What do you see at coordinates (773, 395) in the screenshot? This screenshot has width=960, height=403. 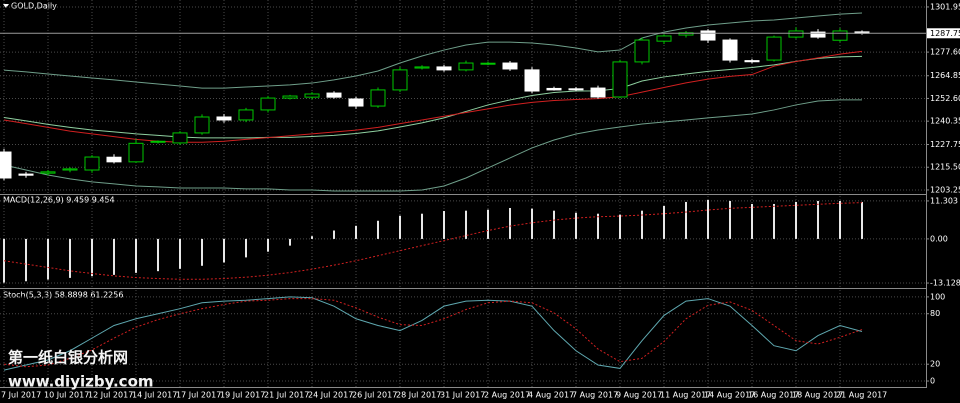 I see `x-tick-label: 16 Aug 2017` at bounding box center [773, 395].